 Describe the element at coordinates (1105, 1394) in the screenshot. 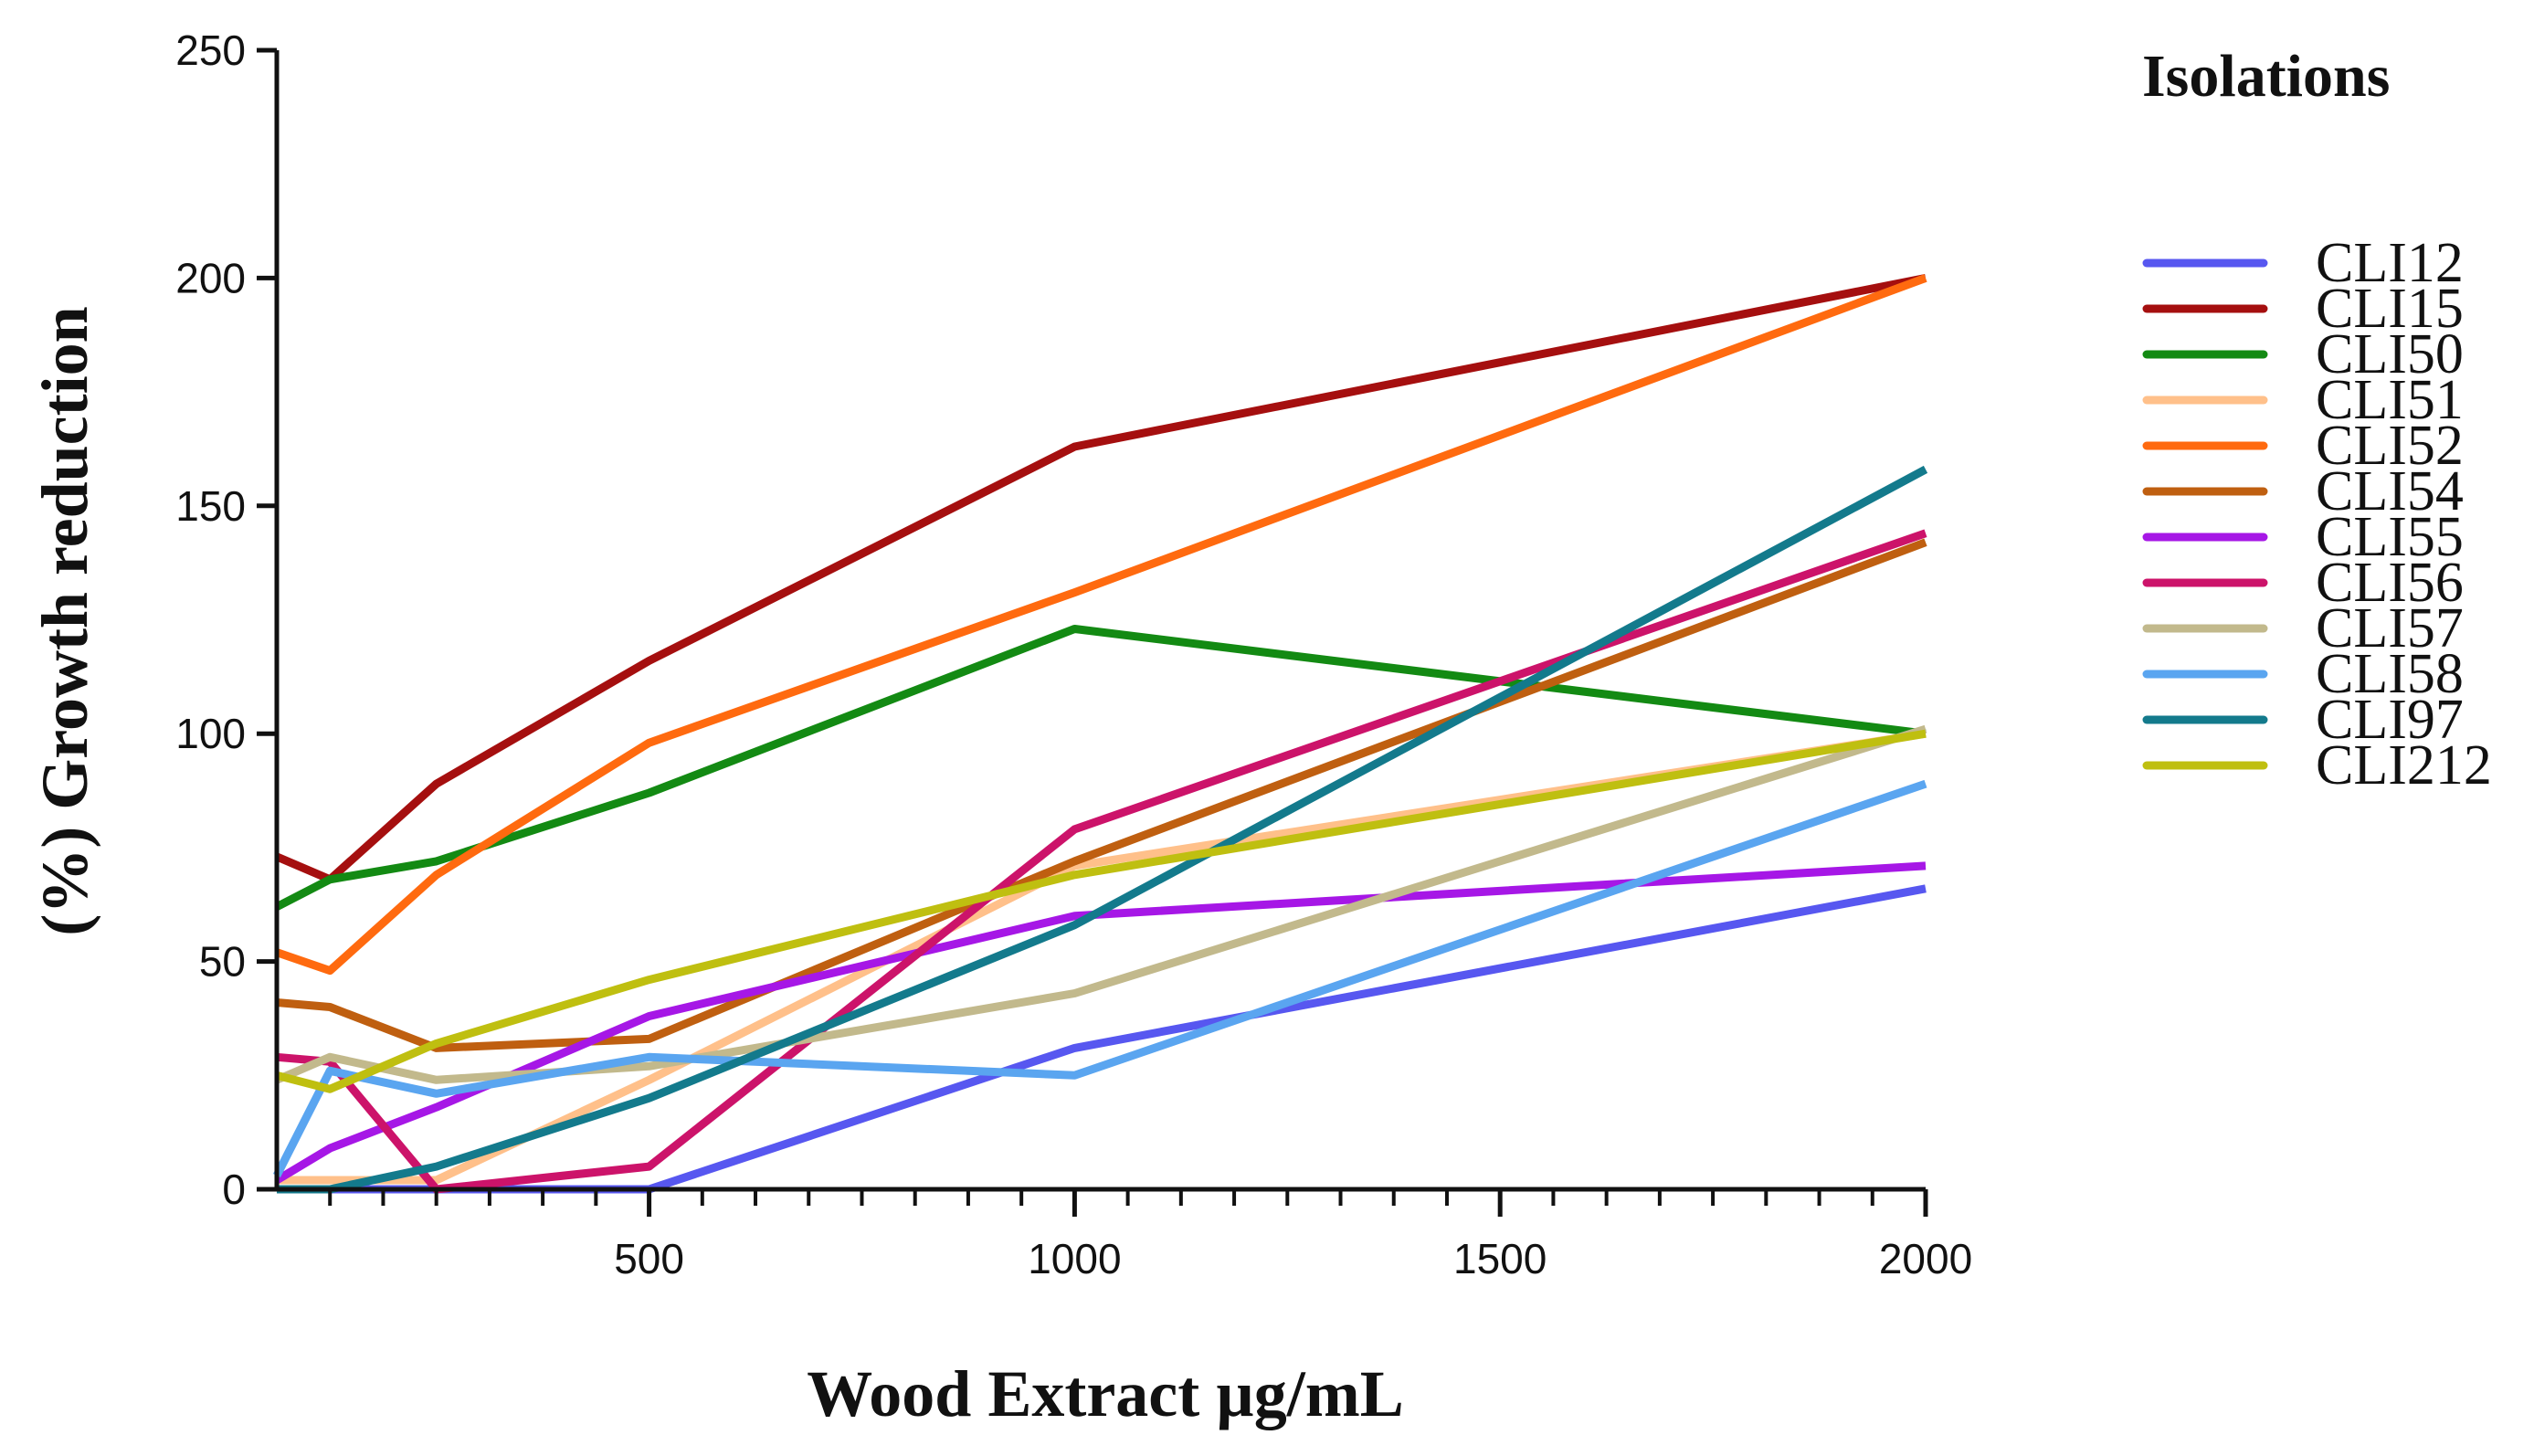

I see `x-axis-title: Wood Extract µg/mL` at that location.